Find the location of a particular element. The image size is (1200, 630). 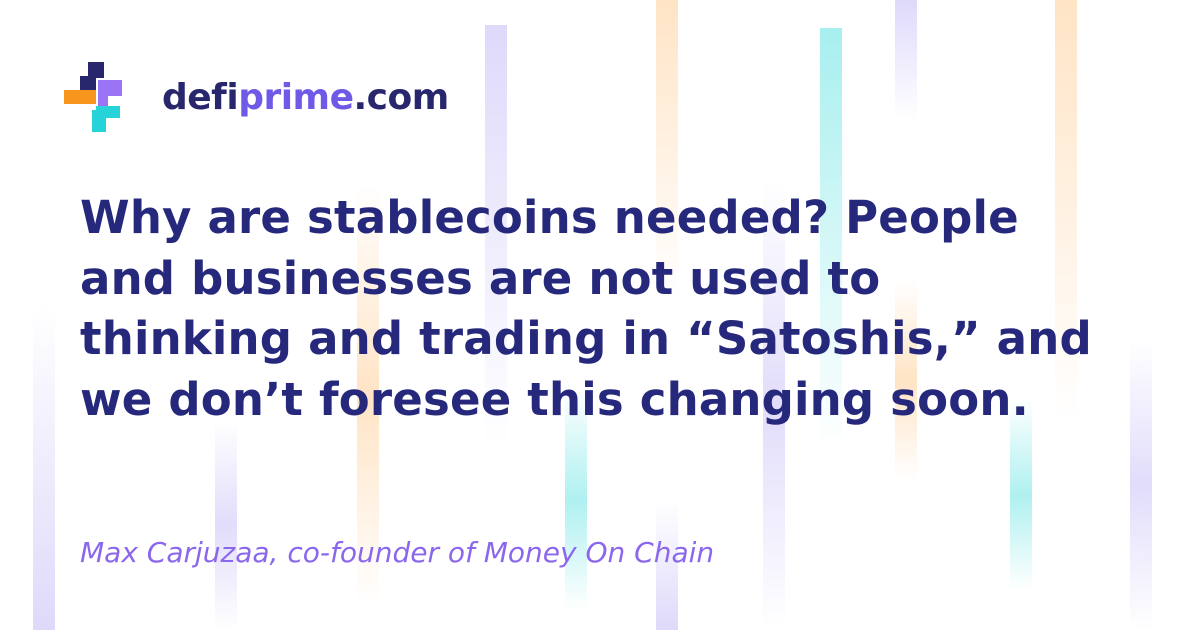

plus-cross-logo-icon is located at coordinates (93, 97).